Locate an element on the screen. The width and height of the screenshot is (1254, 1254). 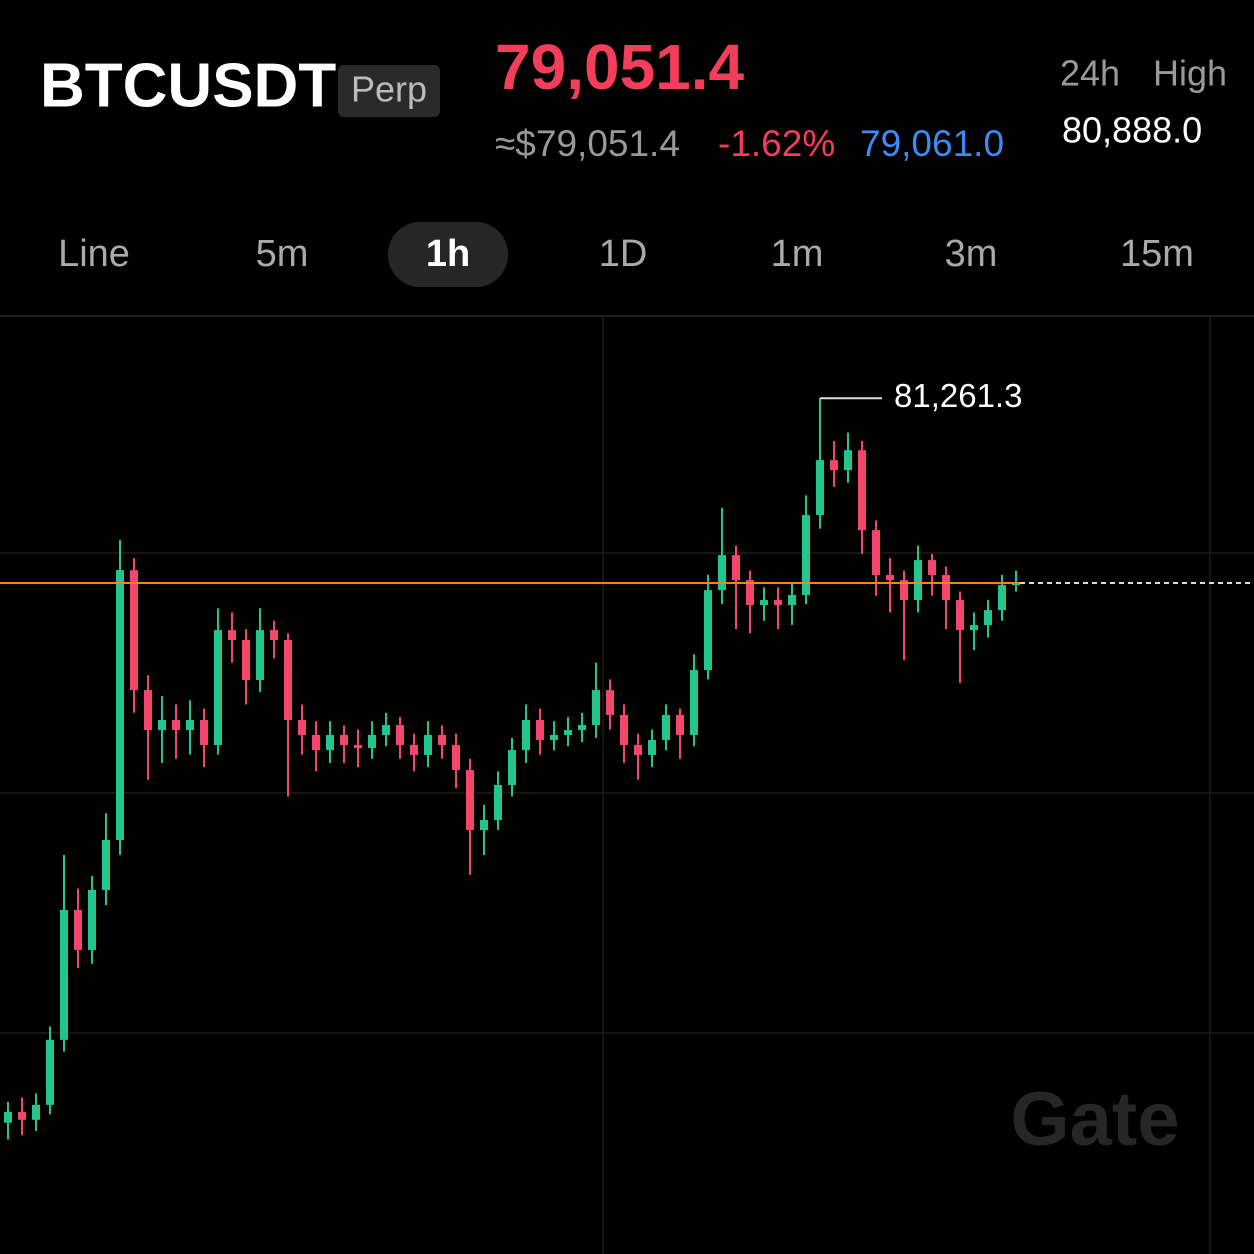
tab: Line is located at coordinates (94, 254).